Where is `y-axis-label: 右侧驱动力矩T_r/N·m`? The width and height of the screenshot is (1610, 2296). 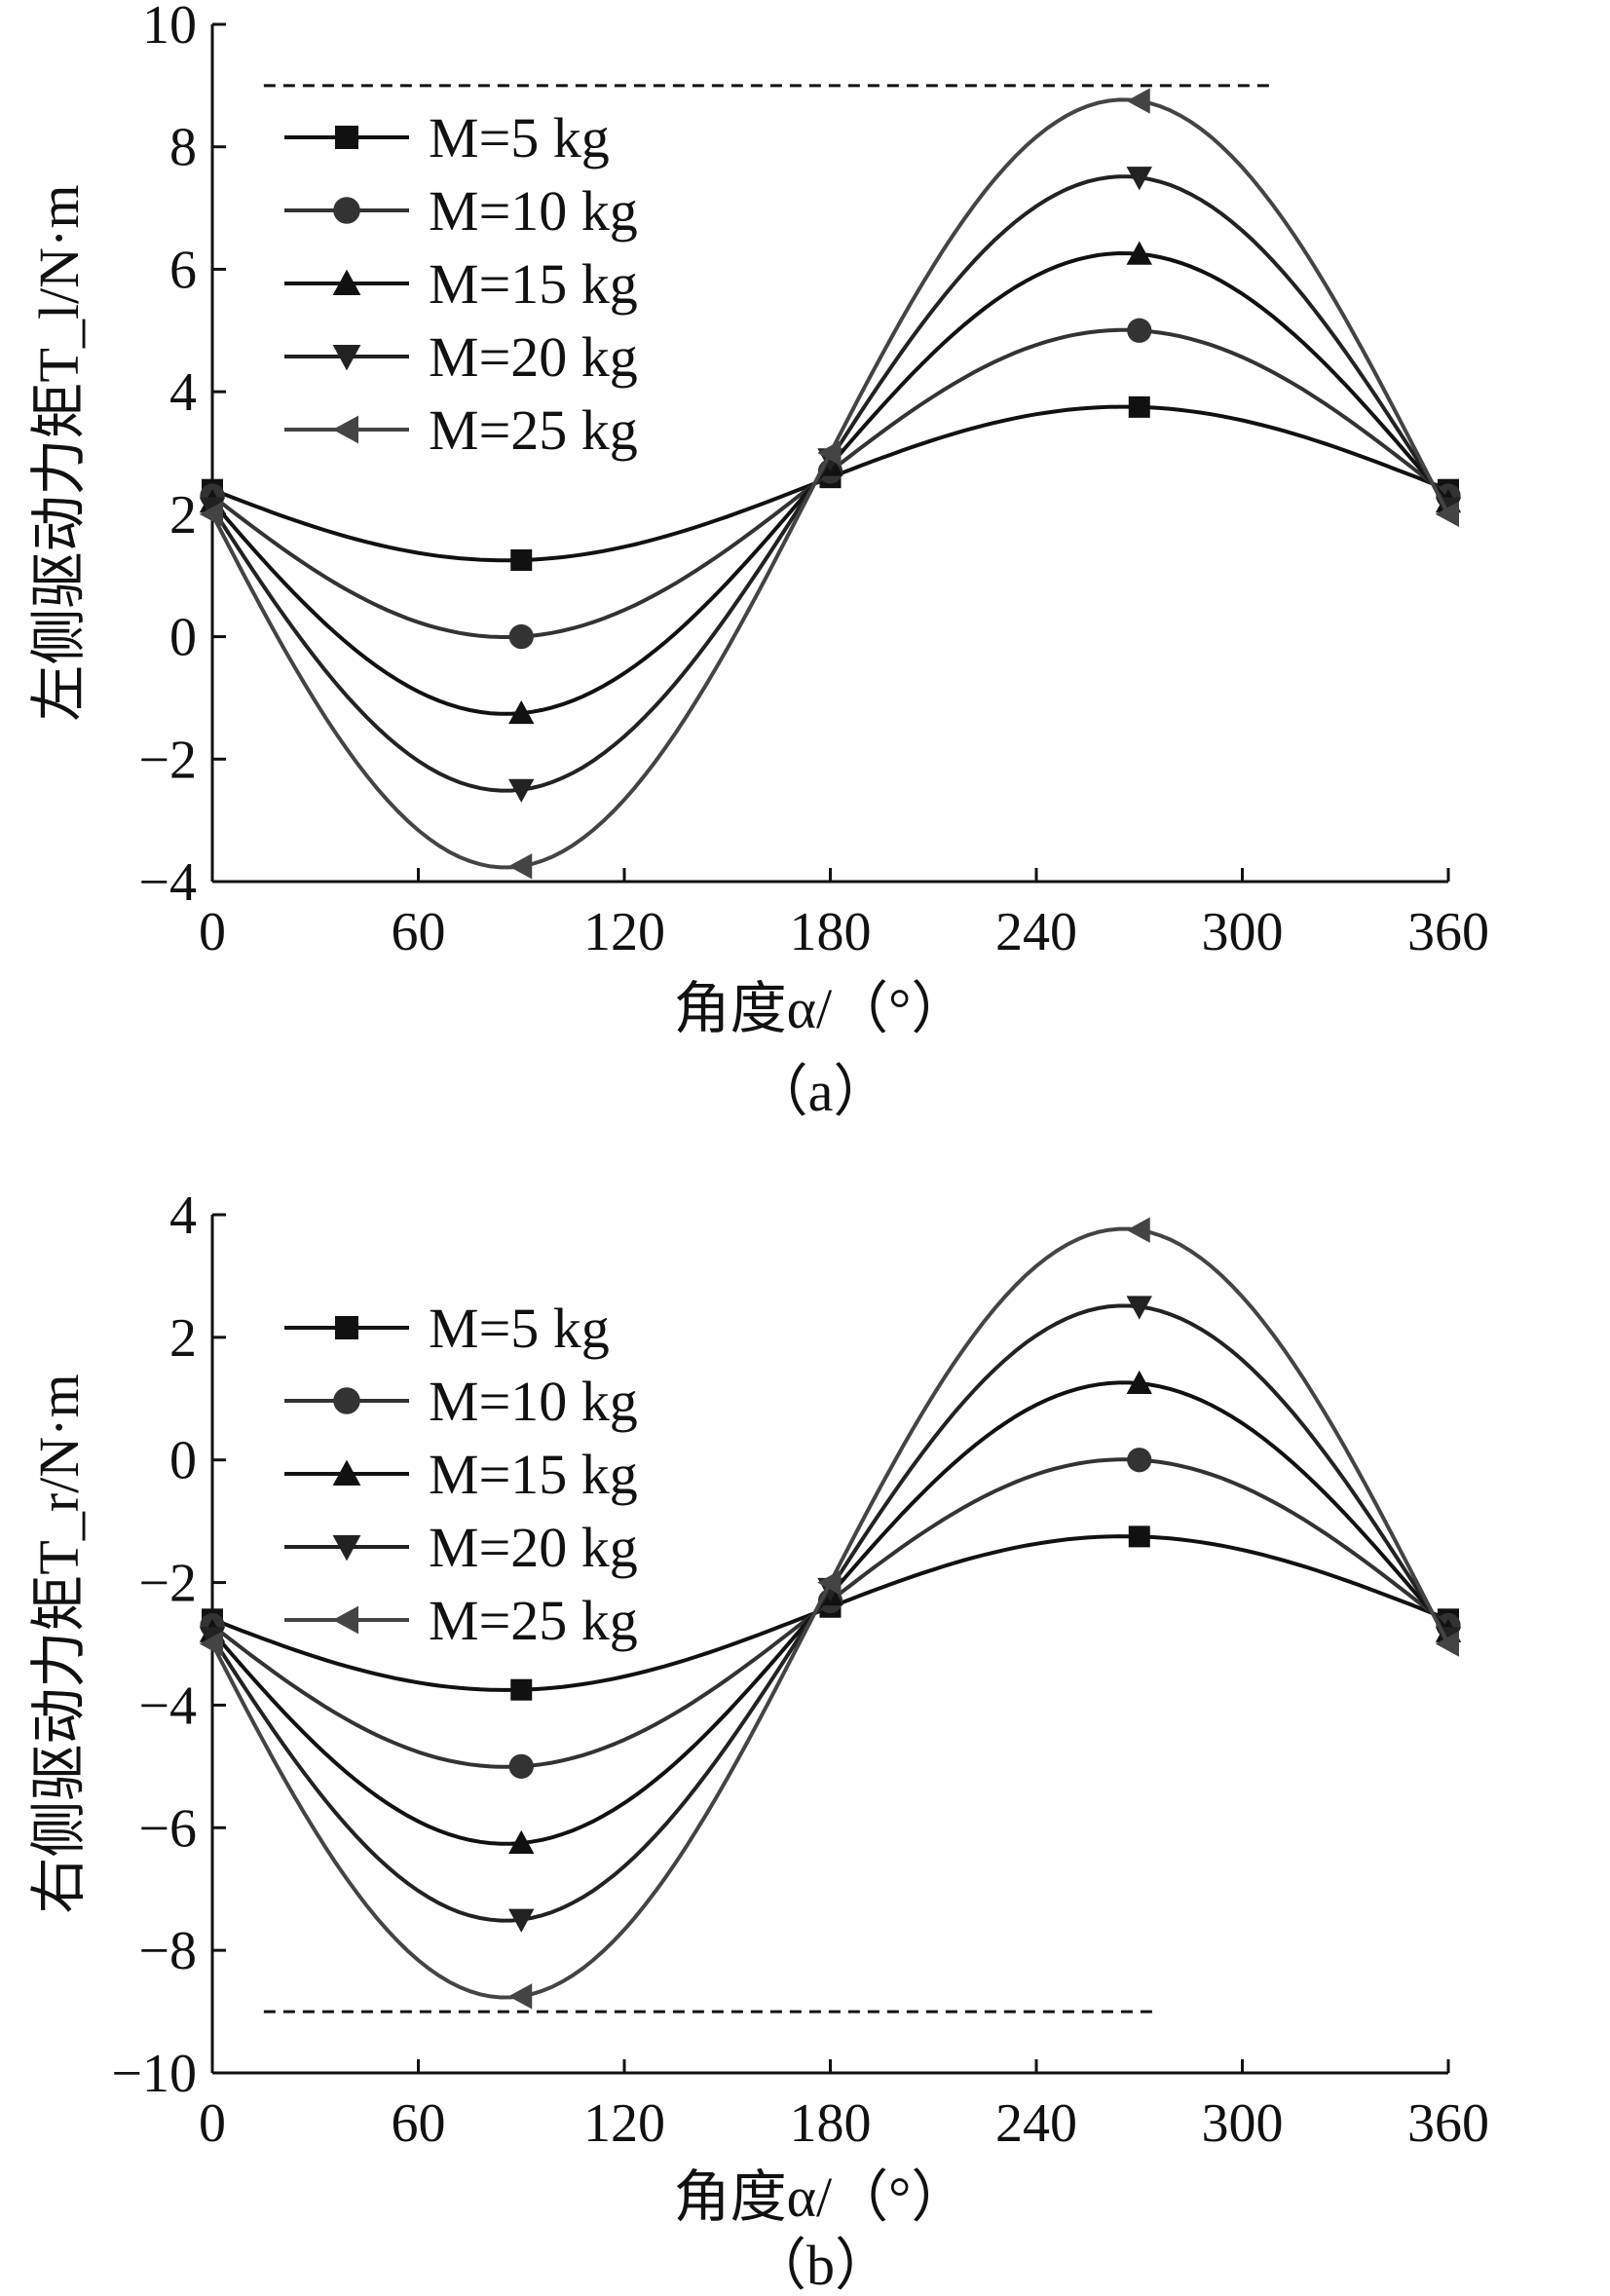 y-axis-label: 右侧驱动力矩T_r/N·m is located at coordinates (59, 1643).